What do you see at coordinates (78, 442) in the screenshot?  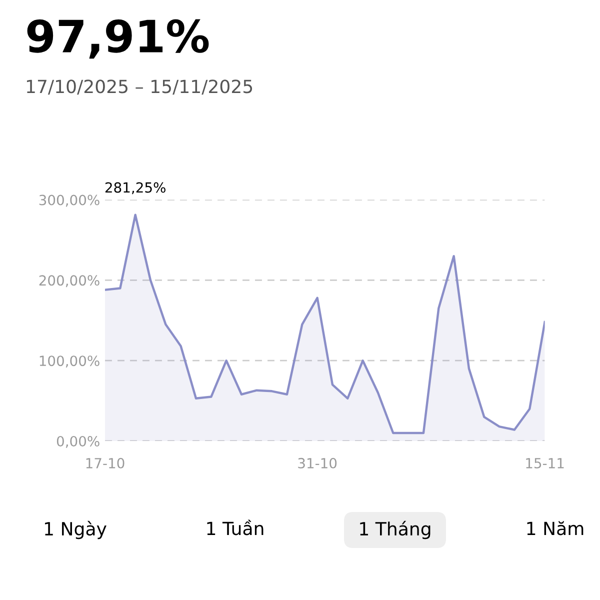 I see `y-tick-label: 0,00%` at bounding box center [78, 442].